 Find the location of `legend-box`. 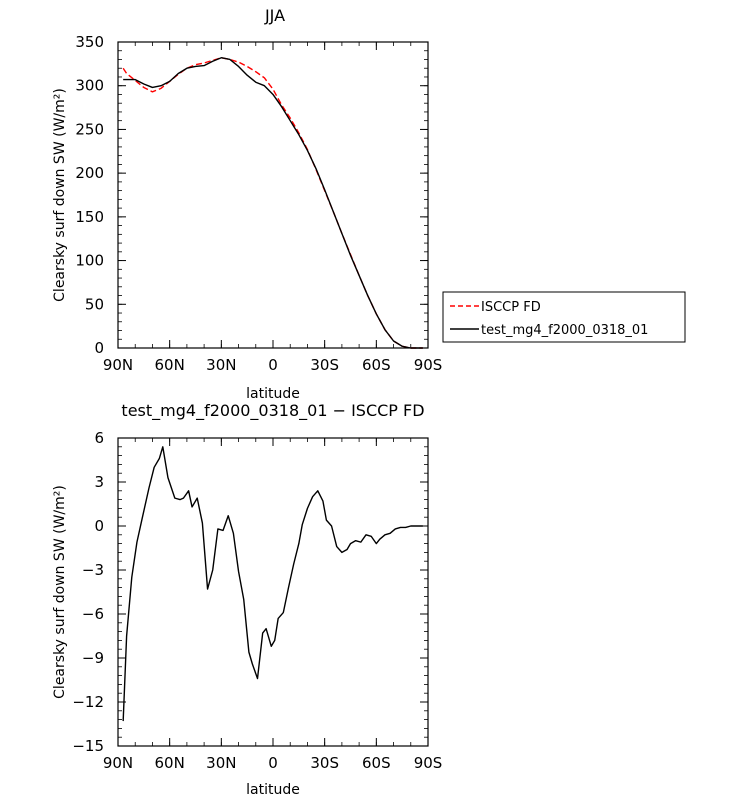

legend-box is located at coordinates (564, 317).